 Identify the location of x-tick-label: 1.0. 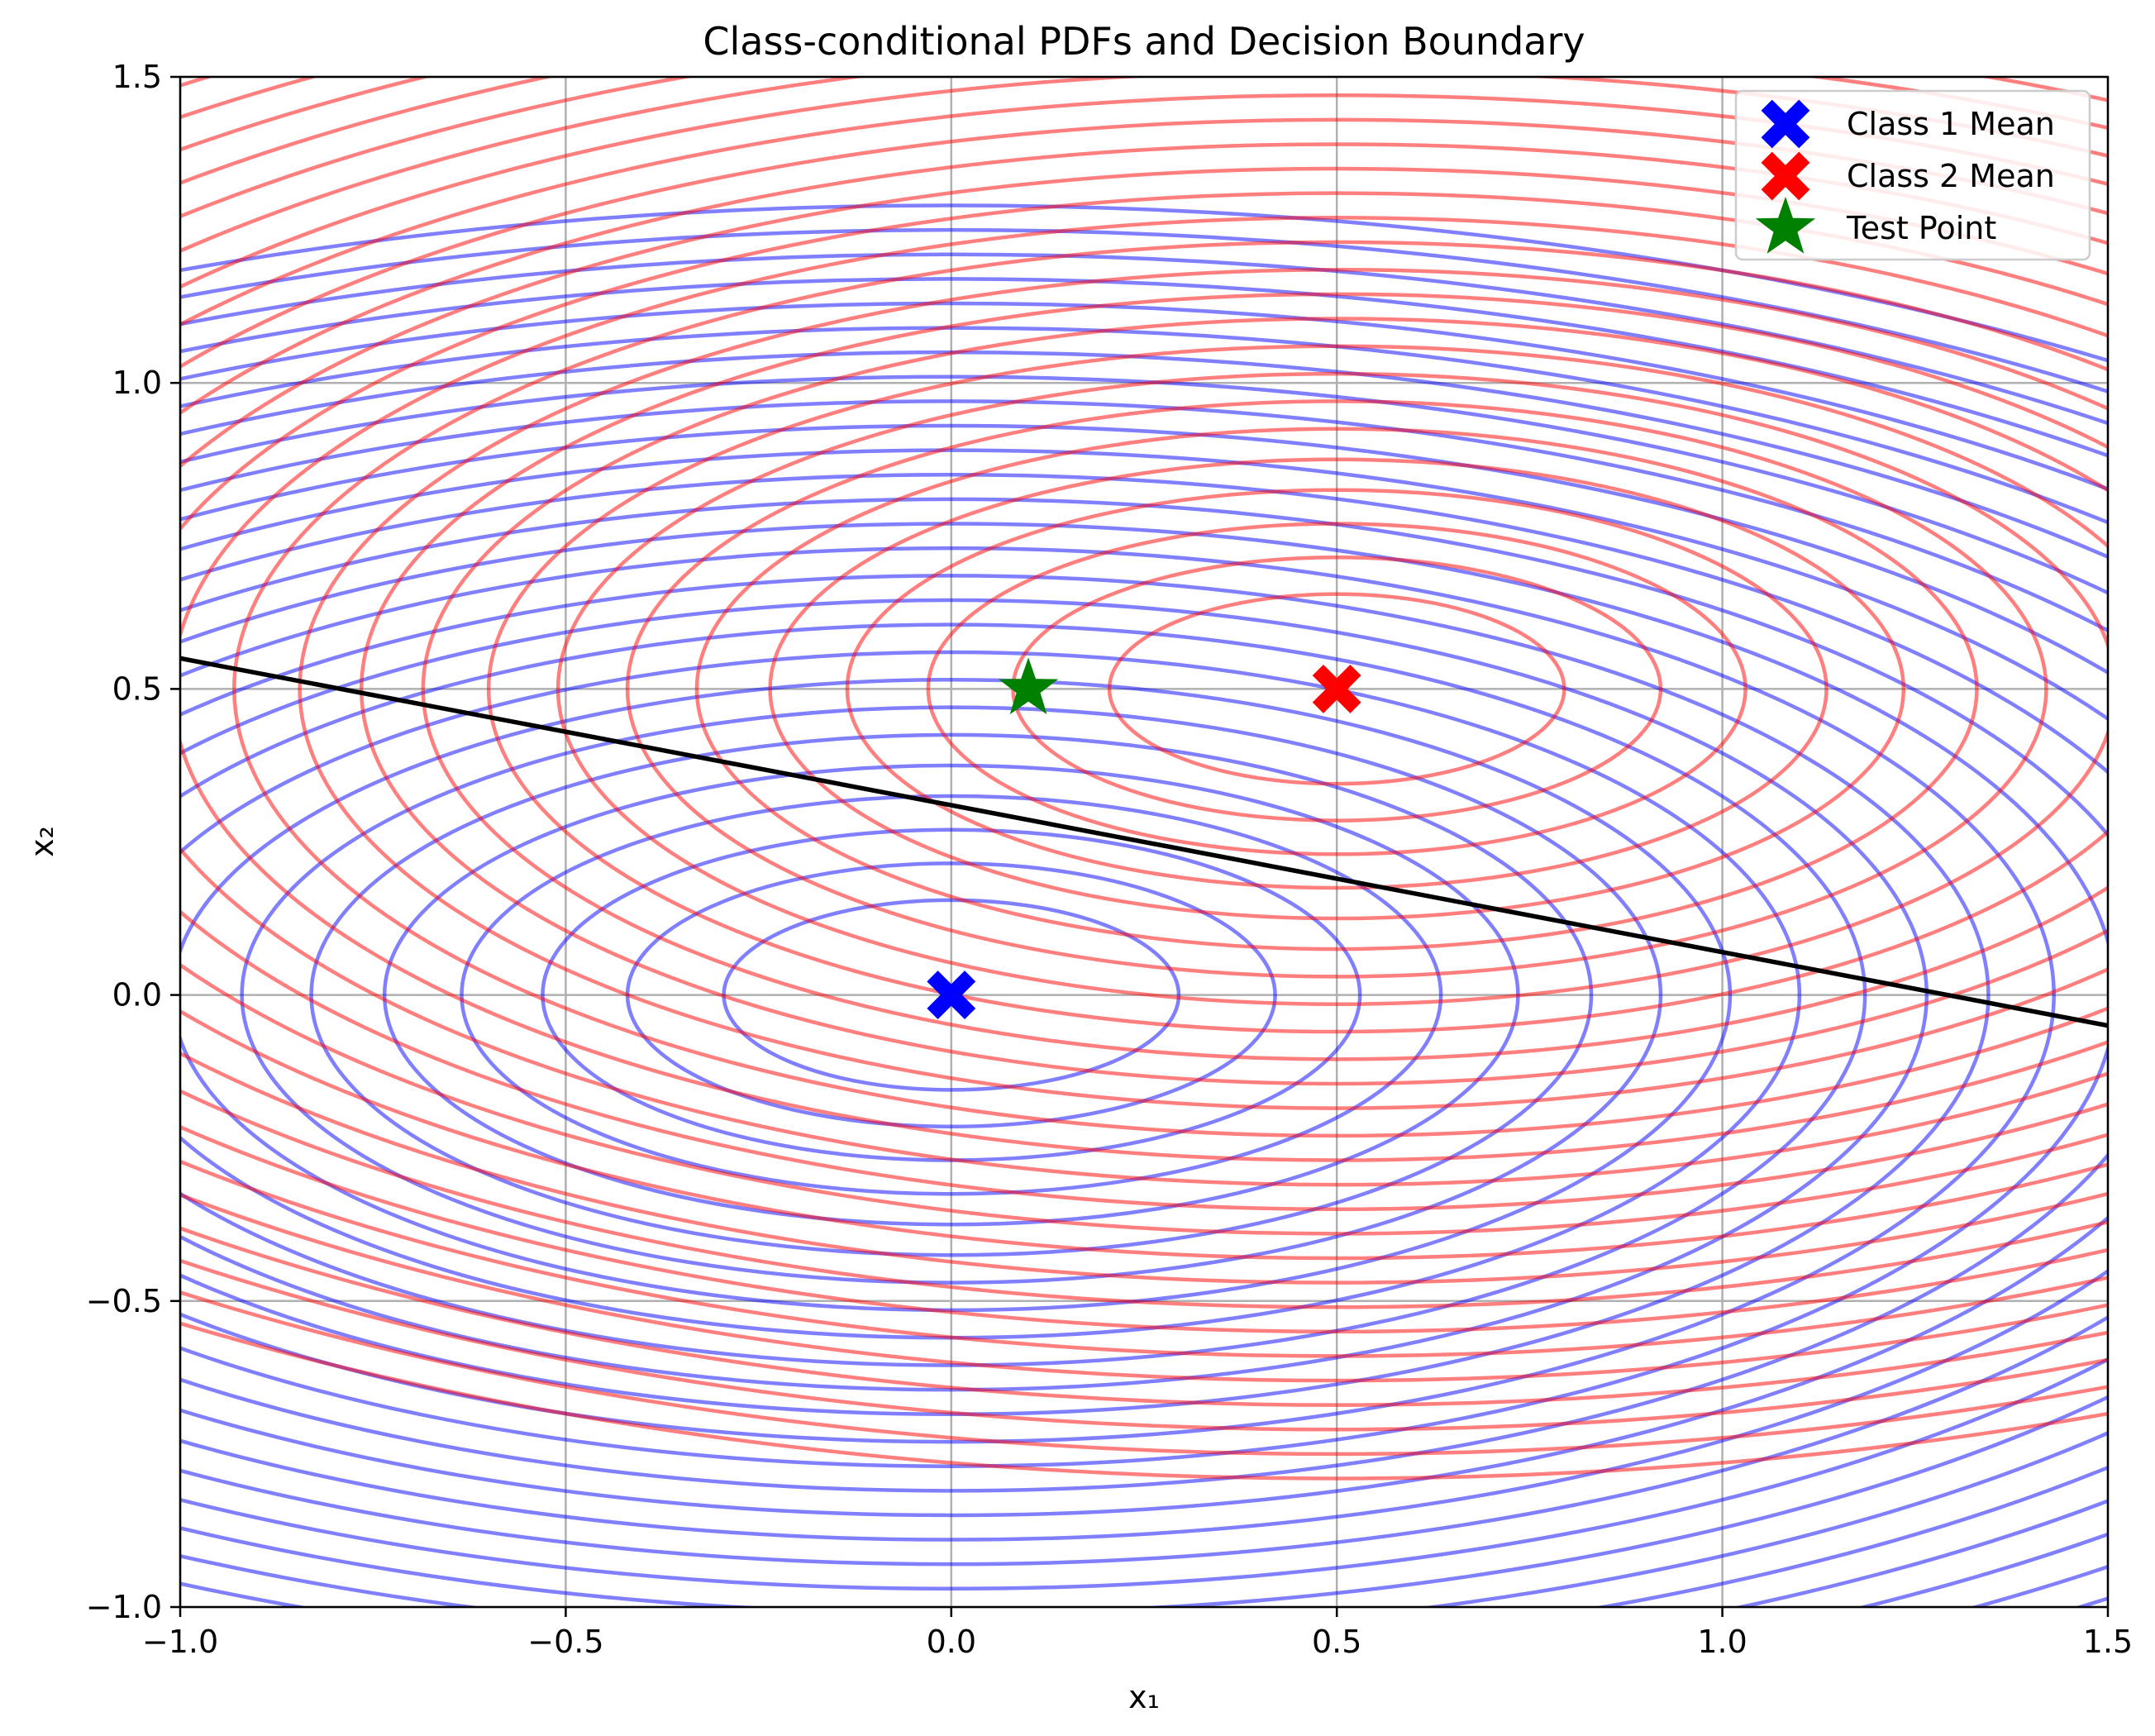
(1722, 1642).